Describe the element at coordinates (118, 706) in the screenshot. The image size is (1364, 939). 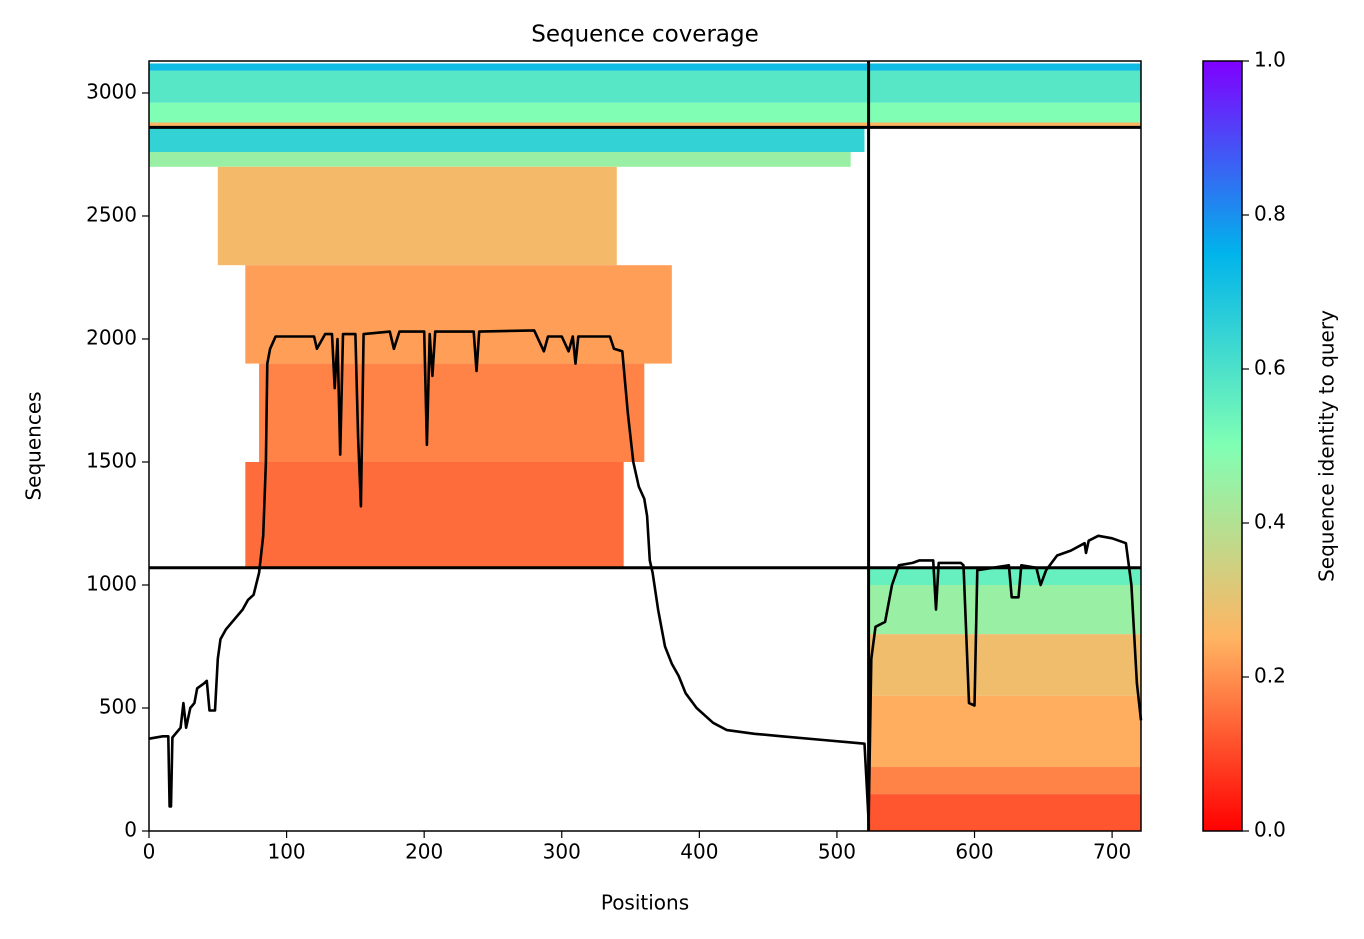
I see `y-tick-label: 500` at that location.